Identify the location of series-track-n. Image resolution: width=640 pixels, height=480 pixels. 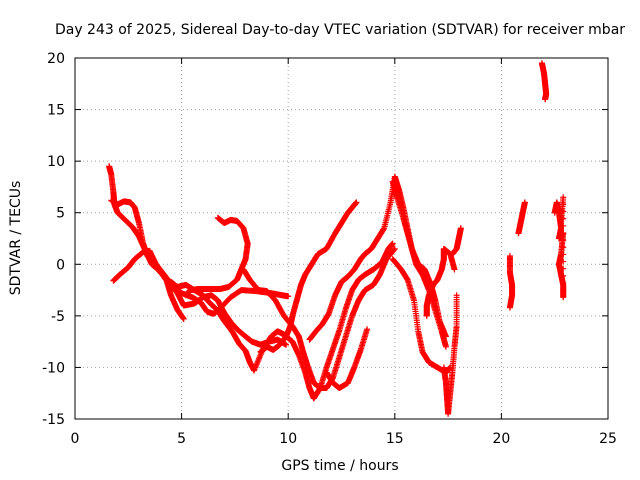
(456, 241).